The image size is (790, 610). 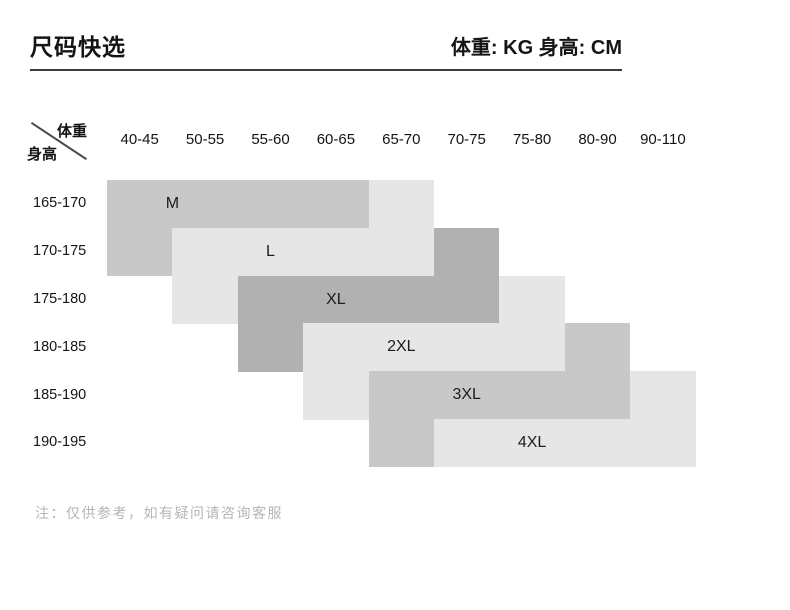 I want to click on height-header-180-185: 180-185, so click(x=60, y=346).